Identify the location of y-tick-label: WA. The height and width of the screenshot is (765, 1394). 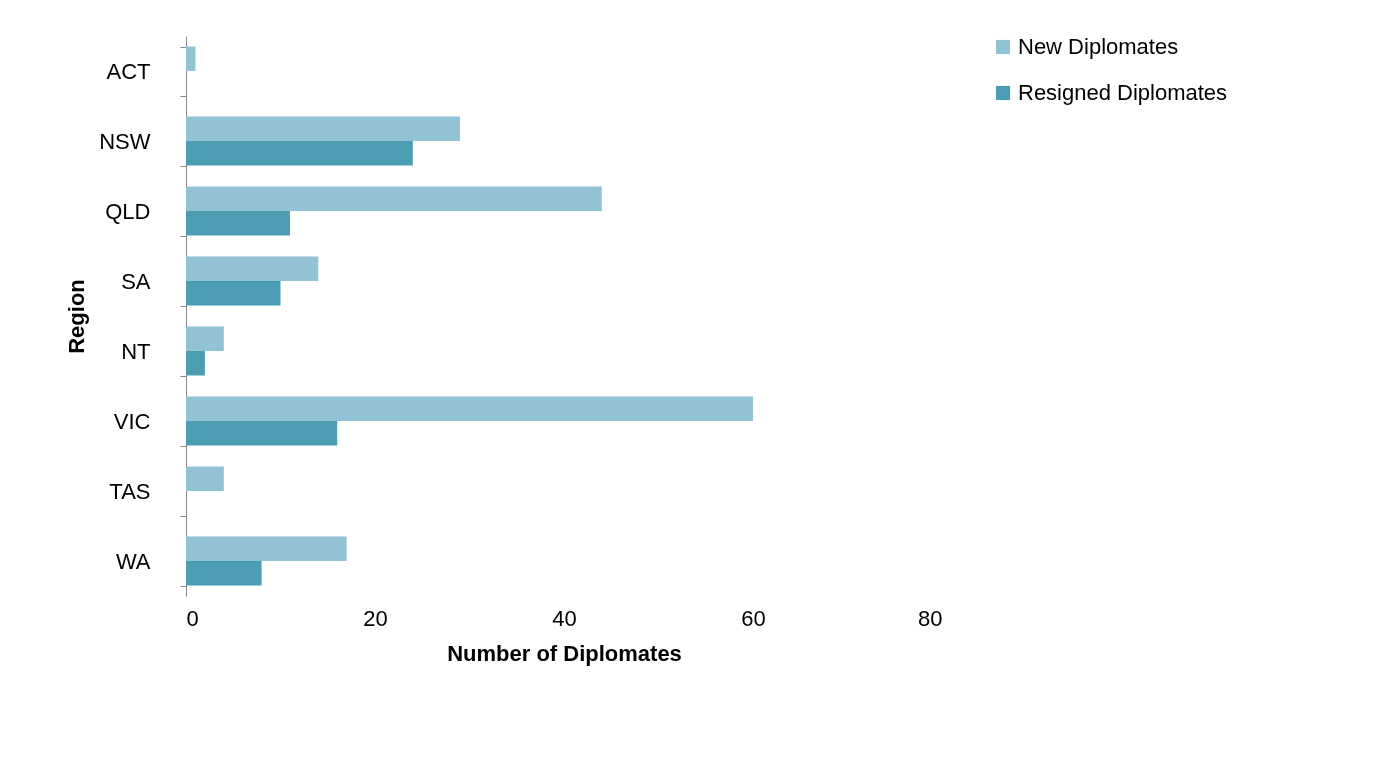
(133, 561).